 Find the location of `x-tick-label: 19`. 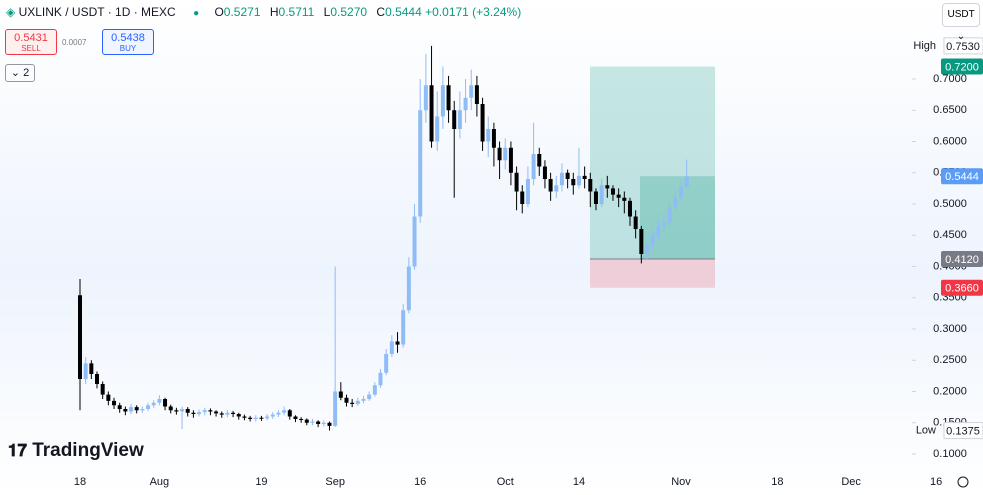

x-tick-label: 19 is located at coordinates (261, 482).